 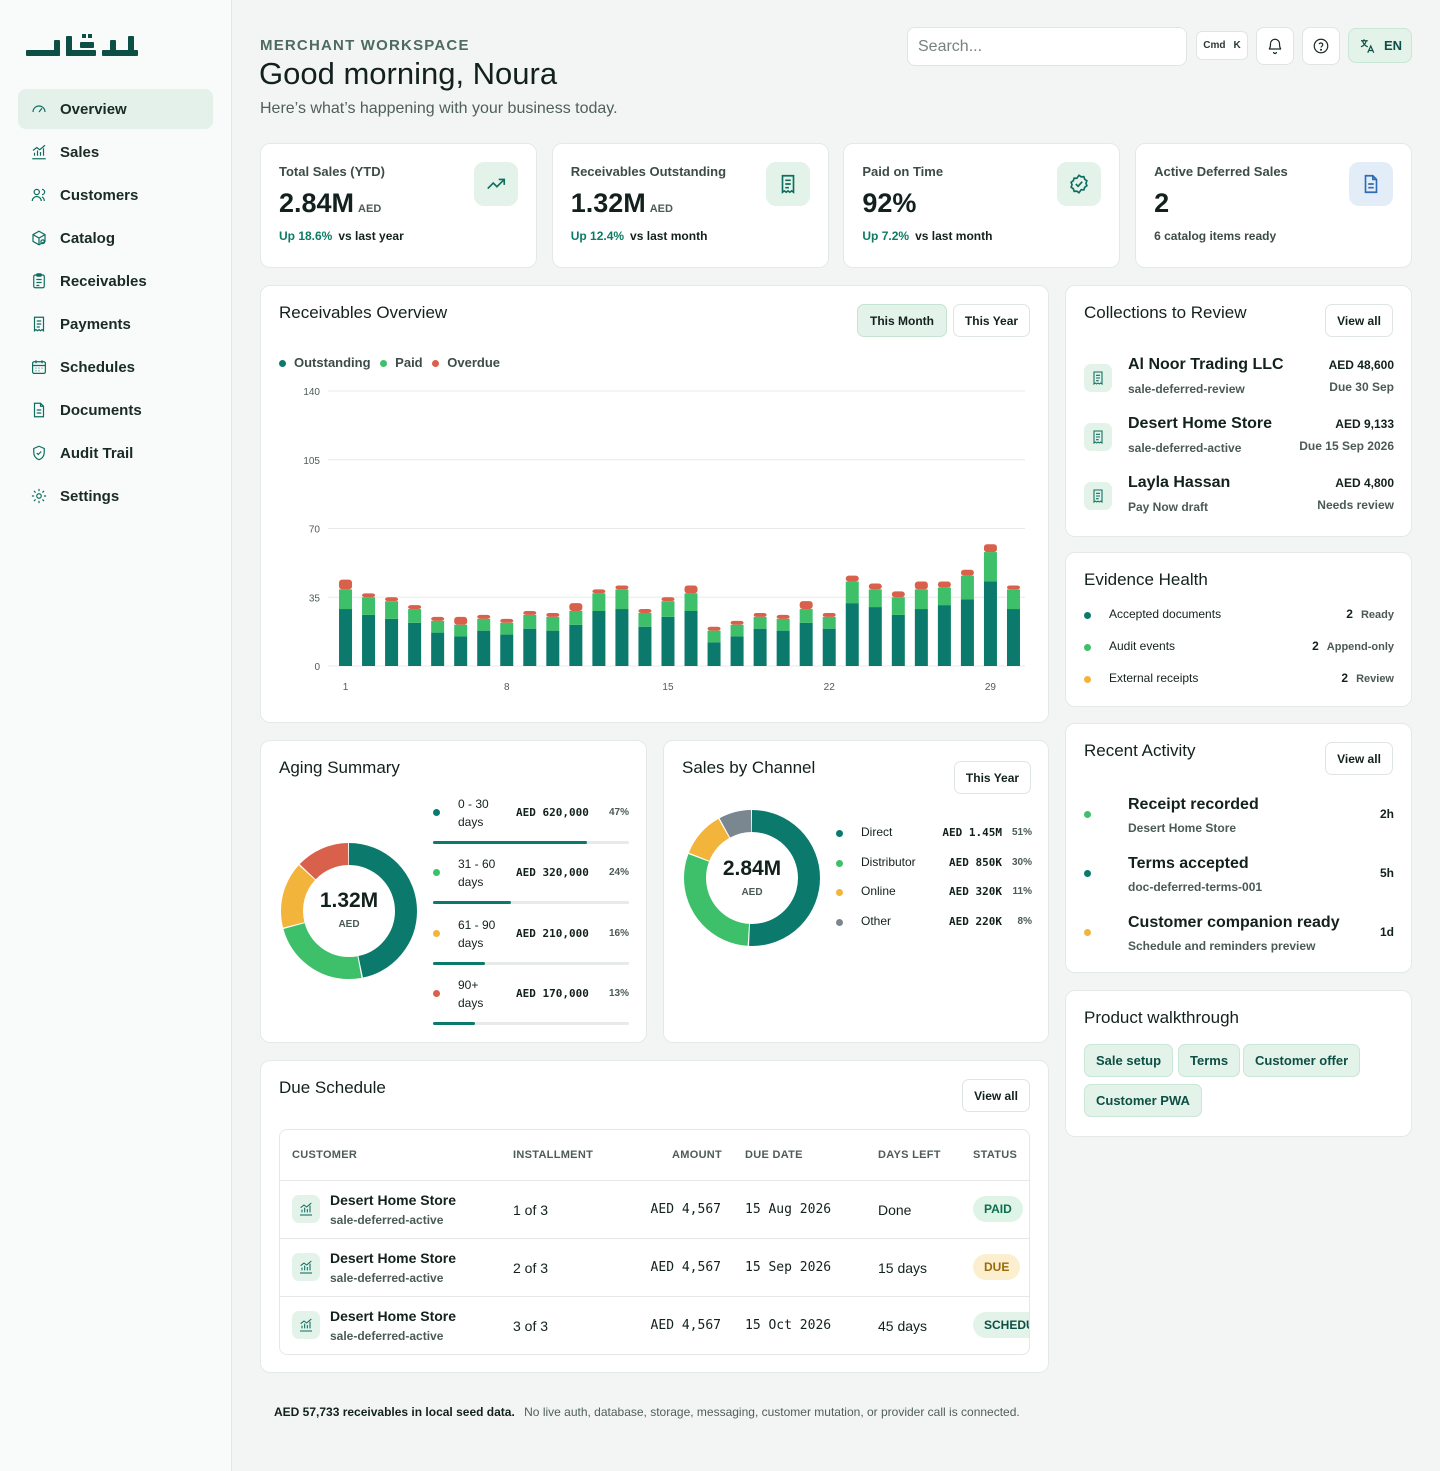 I want to click on command-shortcut: Cmd K, so click(x=1222, y=45).